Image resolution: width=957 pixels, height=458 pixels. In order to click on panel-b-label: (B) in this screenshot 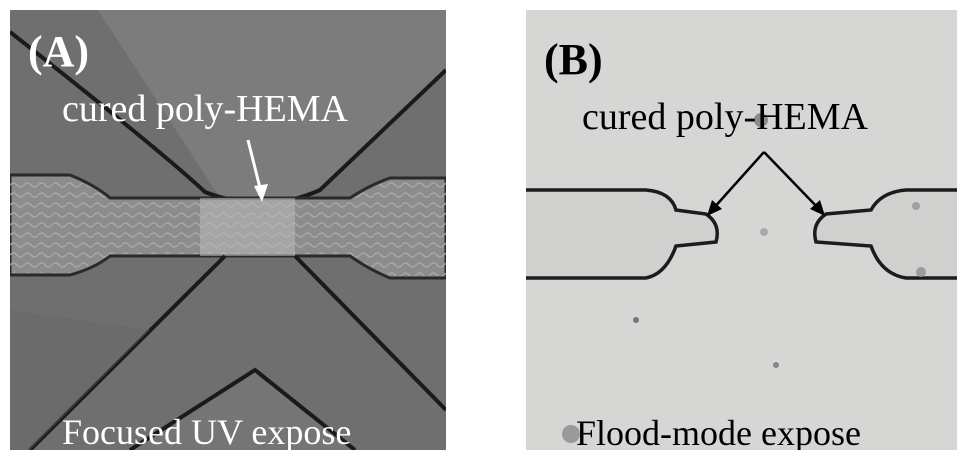, I will do `click(573, 59)`.